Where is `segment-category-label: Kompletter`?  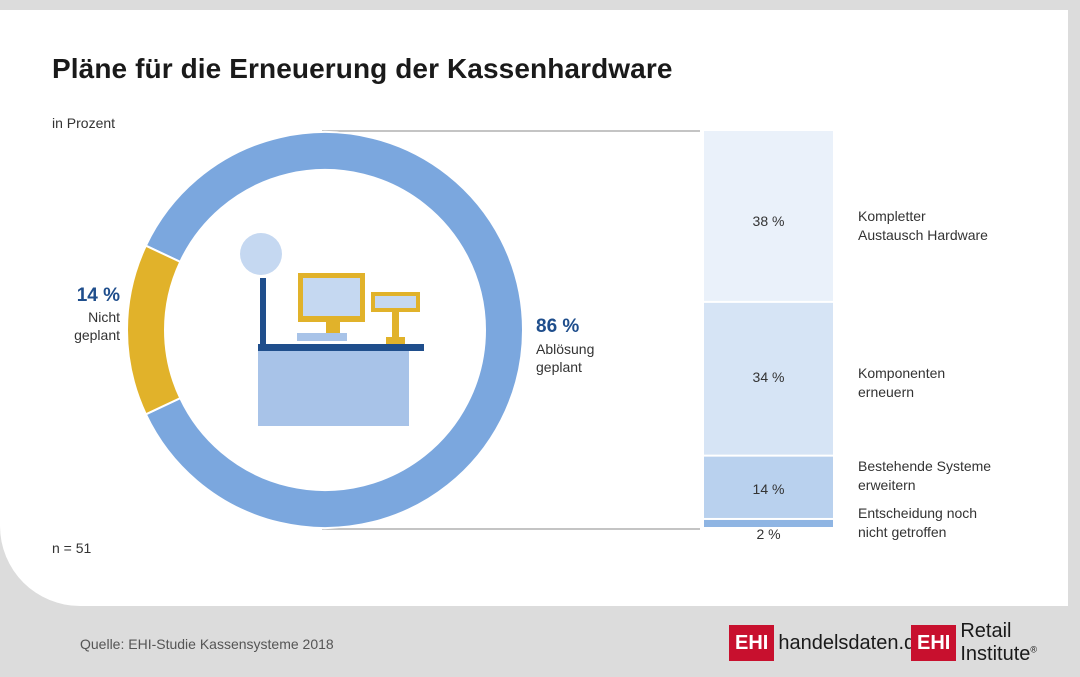
segment-category-label: Kompletter is located at coordinates (892, 216).